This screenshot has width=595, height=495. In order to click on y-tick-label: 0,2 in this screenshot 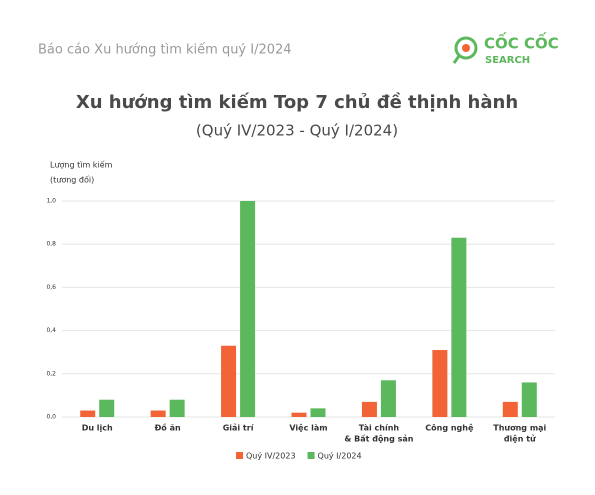, I will do `click(51, 373)`.